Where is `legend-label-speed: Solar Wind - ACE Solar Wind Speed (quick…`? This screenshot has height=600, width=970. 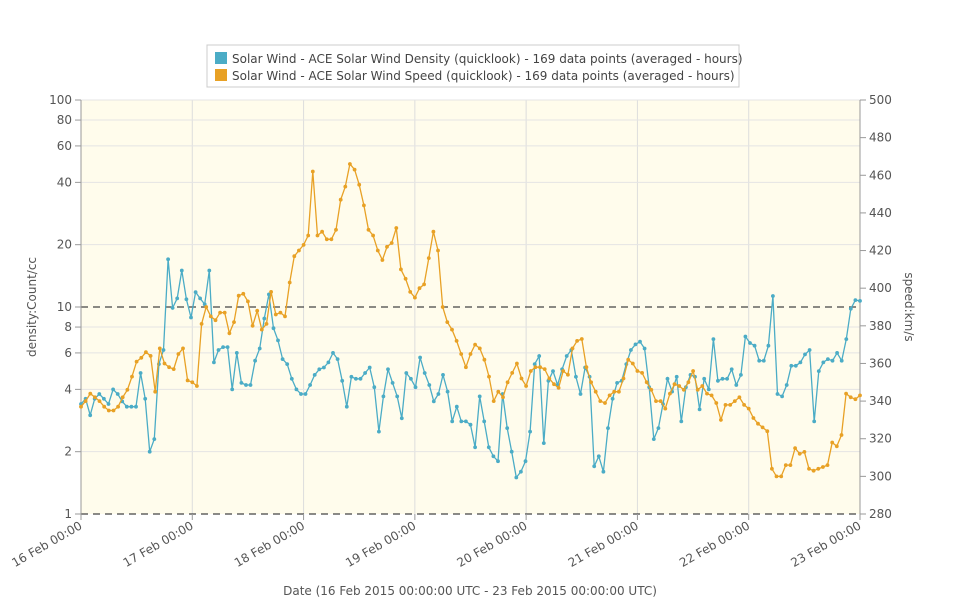 legend-label-speed: Solar Wind - ACE Solar Wind Speed (quick… is located at coordinates (483, 76).